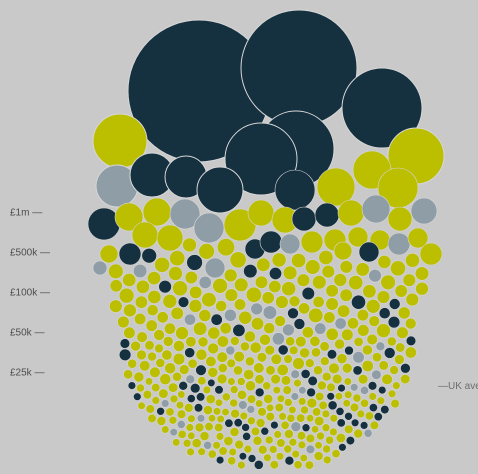 Image resolution: width=478 pixels, height=474 pixels. What do you see at coordinates (458, 386) in the screenshot?
I see `reference-line-uk-average: —UK ave` at bounding box center [458, 386].